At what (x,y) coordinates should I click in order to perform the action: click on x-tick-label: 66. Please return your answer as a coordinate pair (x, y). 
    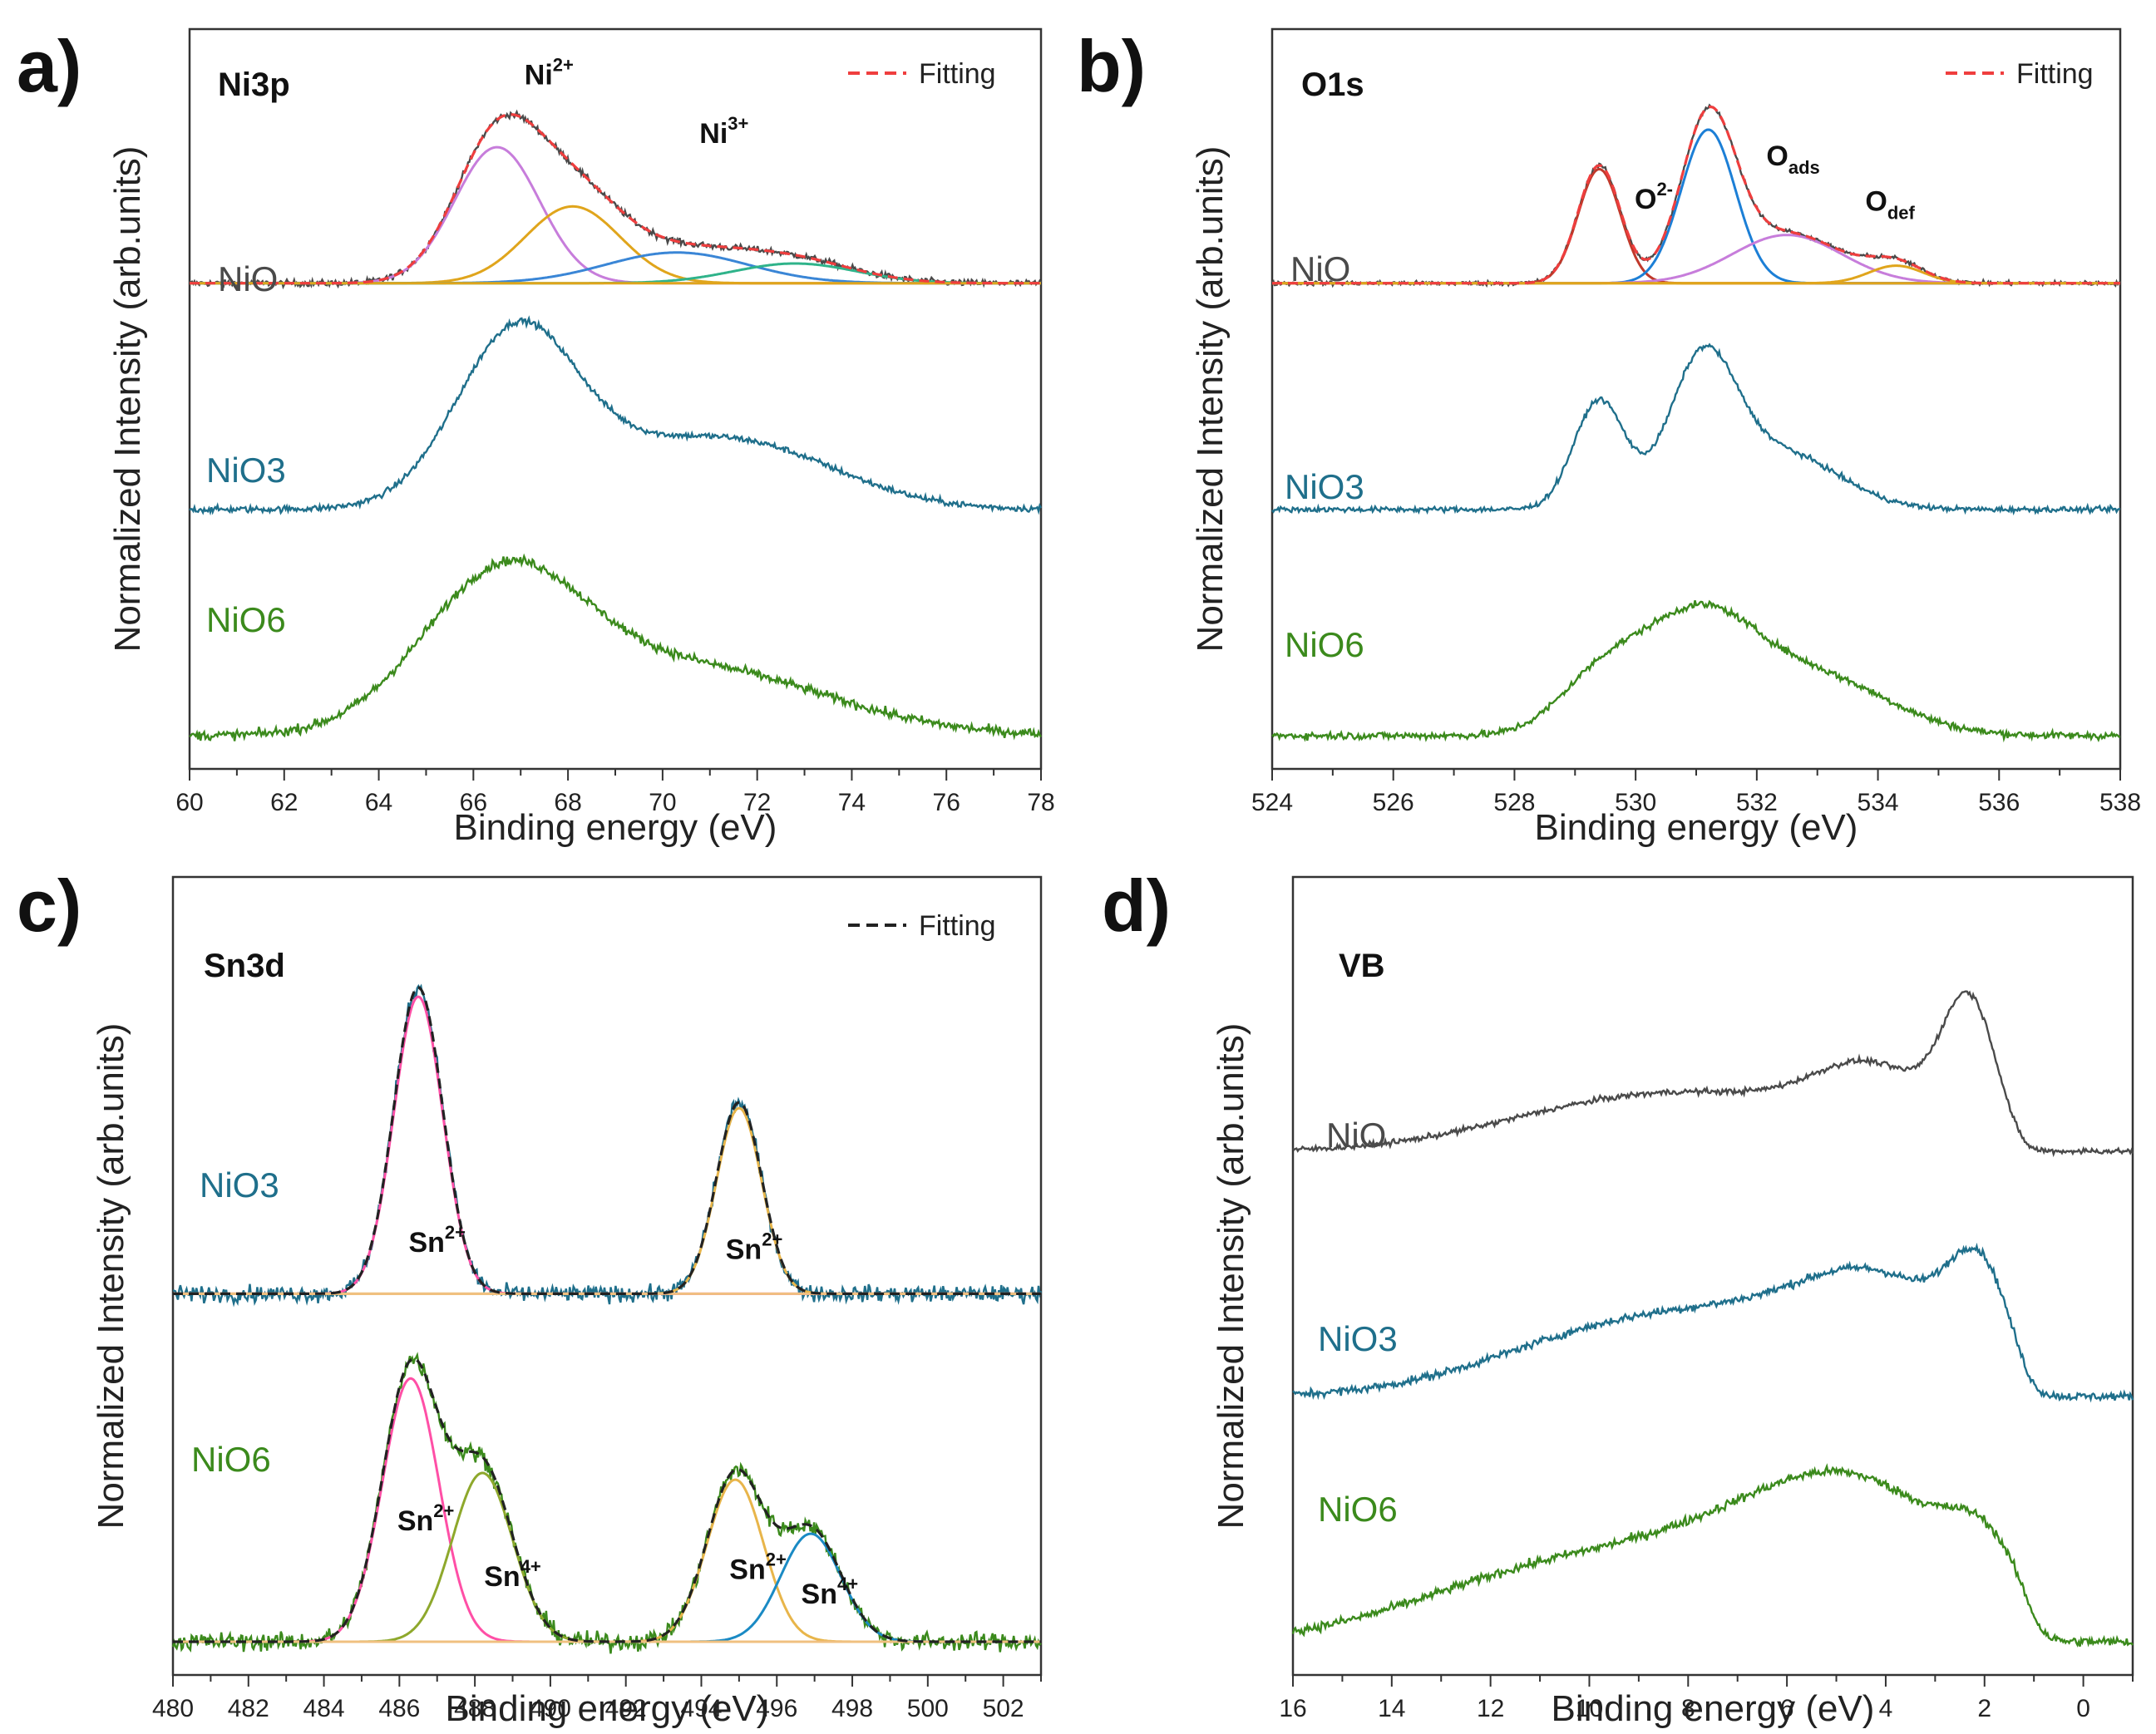
    Looking at the image, I should click on (473, 803).